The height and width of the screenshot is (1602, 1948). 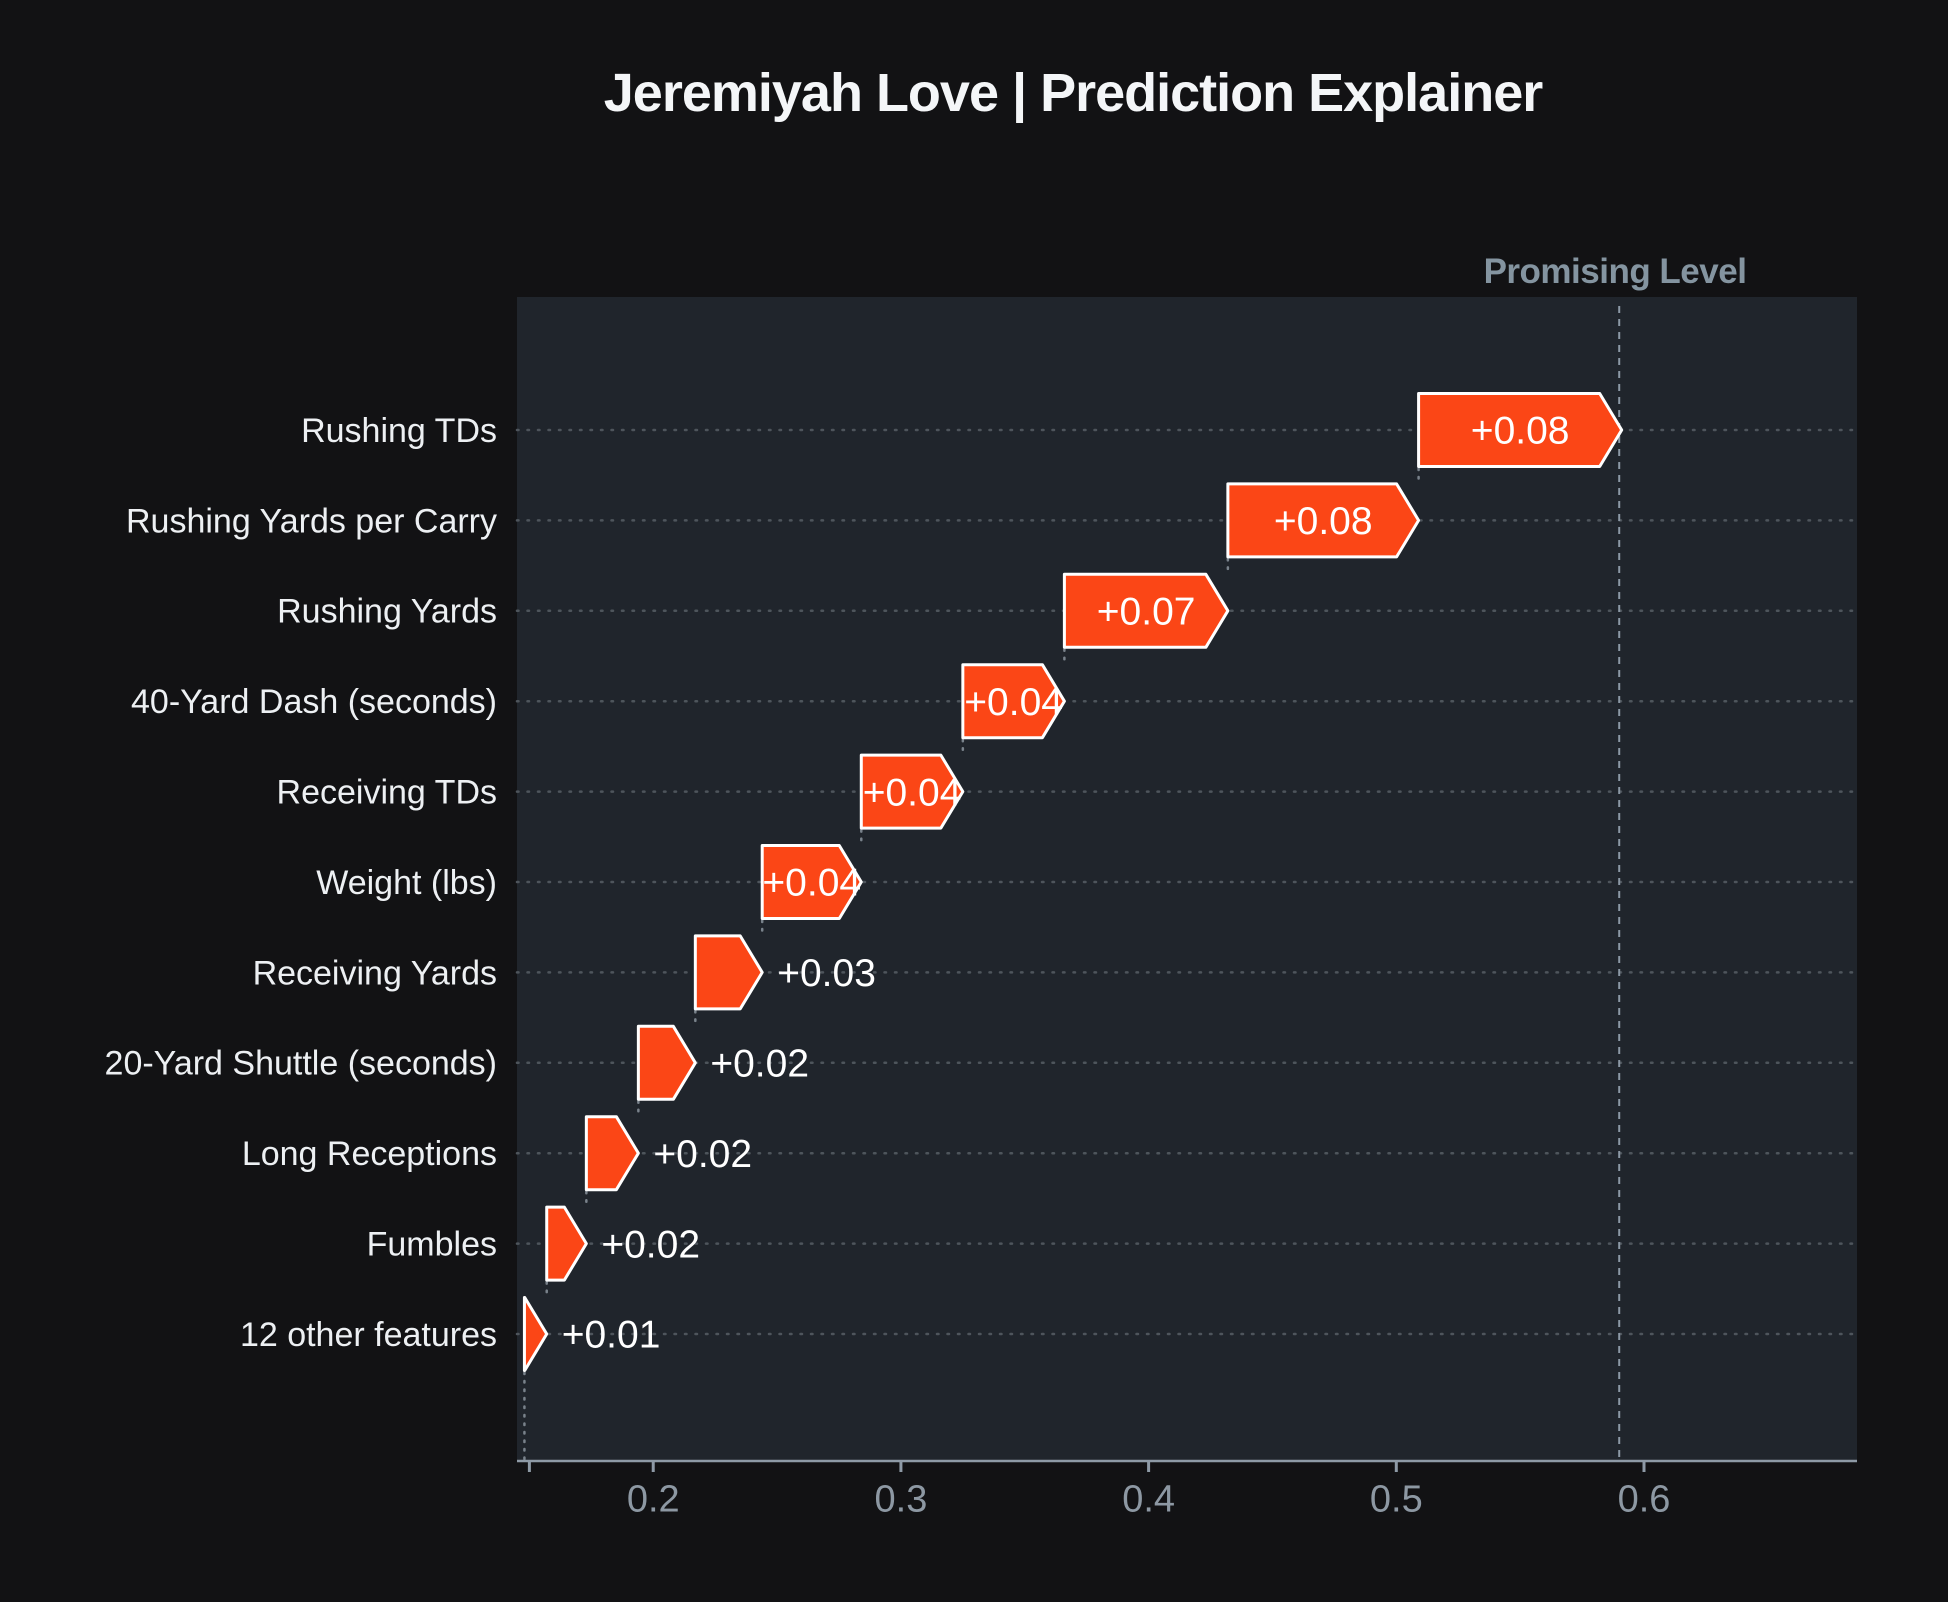 What do you see at coordinates (369, 1154) in the screenshot?
I see `category-label: Long Receptions` at bounding box center [369, 1154].